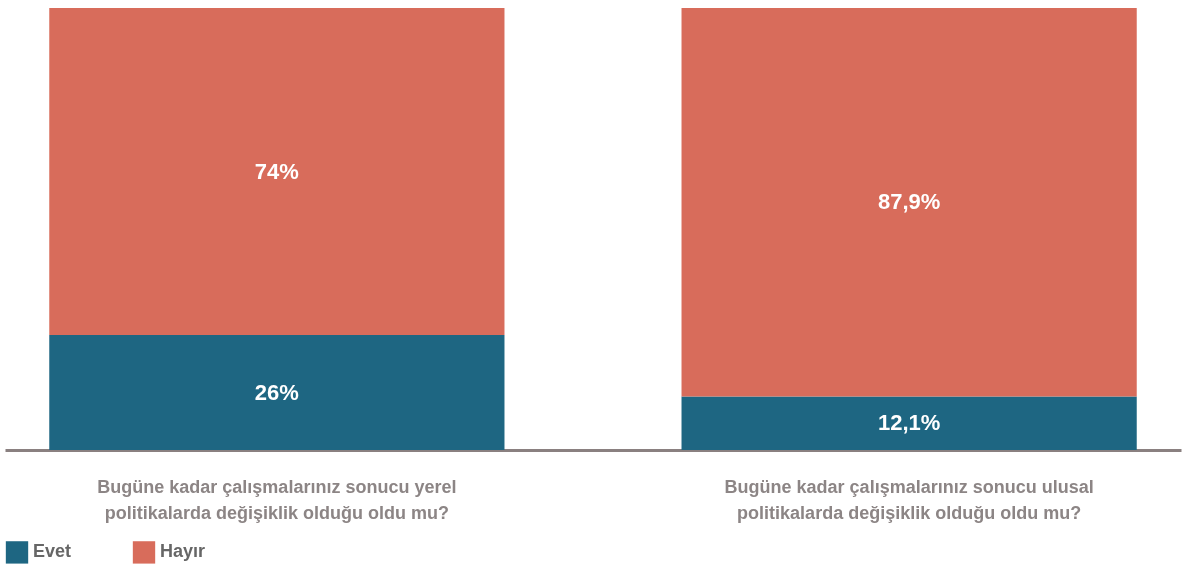 The image size is (1186, 572). What do you see at coordinates (909, 202) in the screenshot?
I see `data-label: 87,9%` at bounding box center [909, 202].